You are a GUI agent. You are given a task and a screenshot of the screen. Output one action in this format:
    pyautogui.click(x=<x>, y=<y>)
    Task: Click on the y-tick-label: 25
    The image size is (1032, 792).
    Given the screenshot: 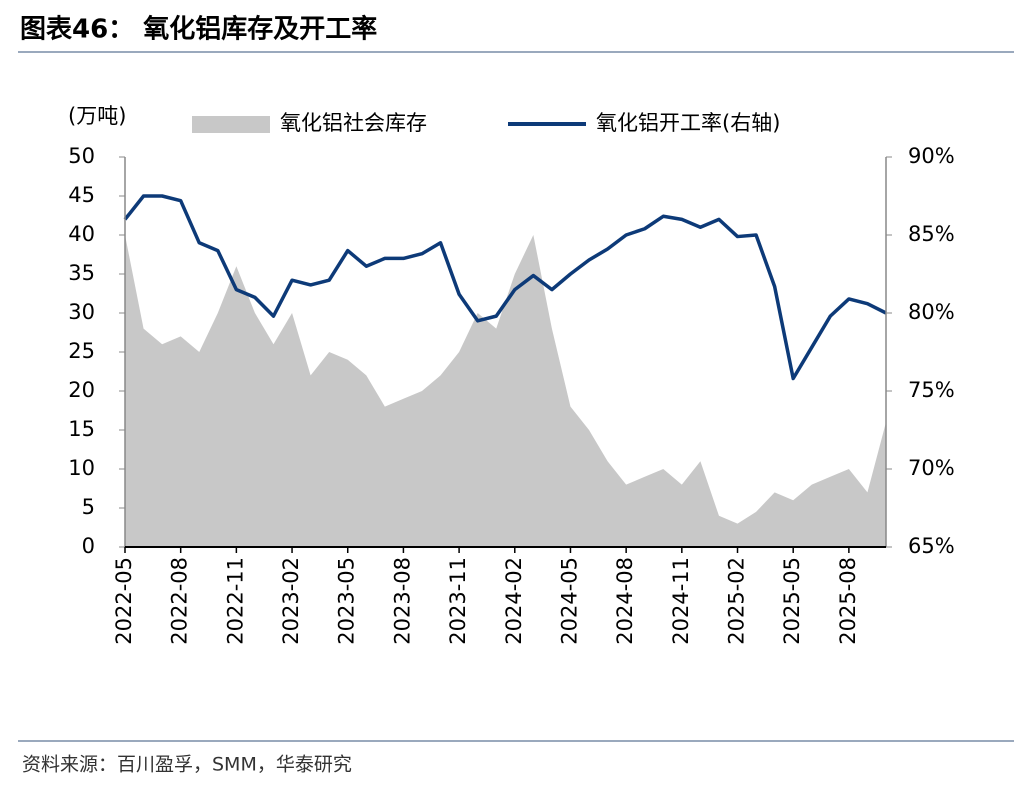 What is the action you would take?
    pyautogui.click(x=81, y=351)
    